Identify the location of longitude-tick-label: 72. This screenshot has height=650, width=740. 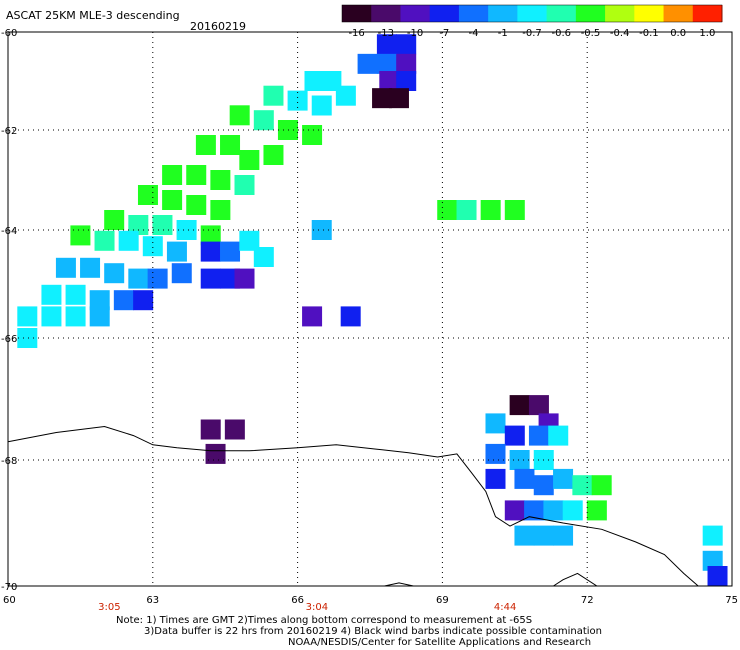
(587, 600).